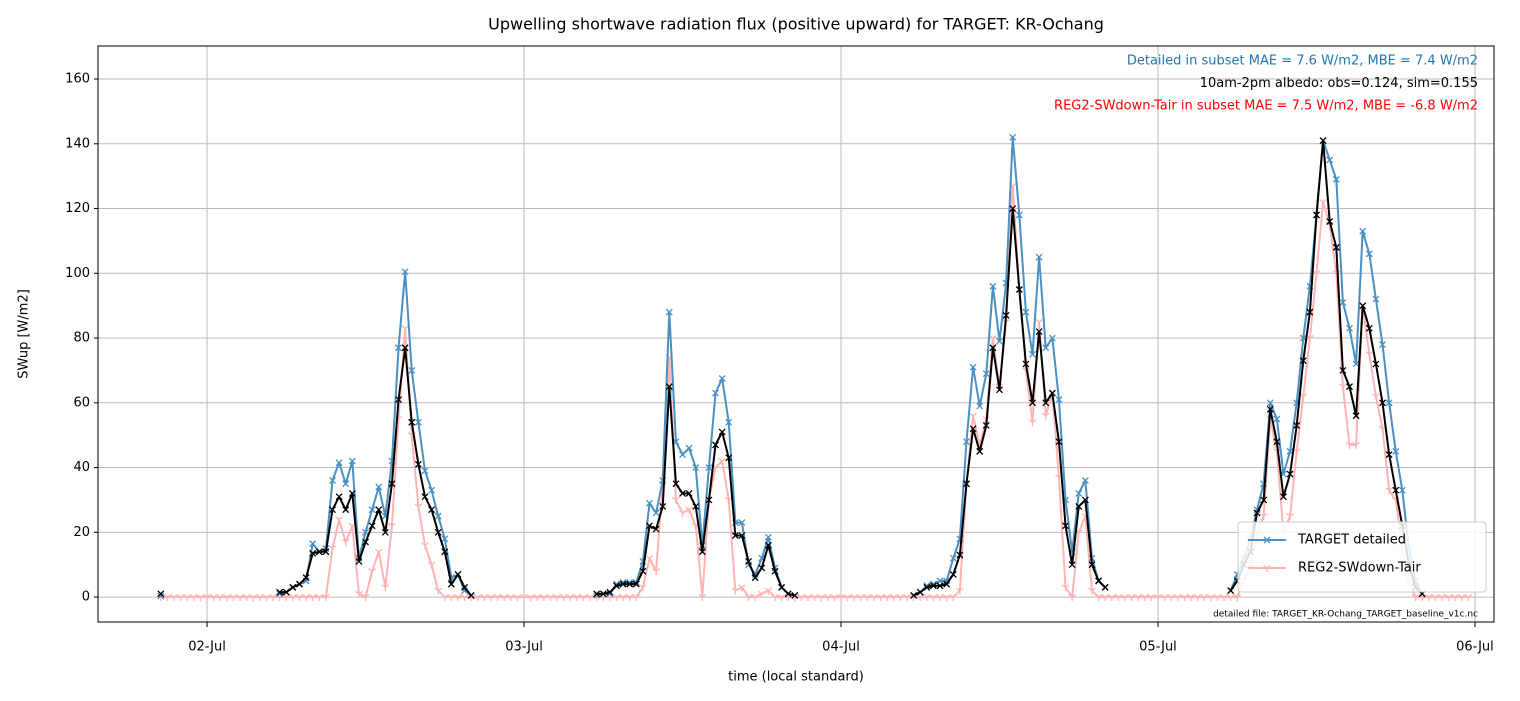 The height and width of the screenshot is (701, 1520). Describe the element at coordinates (77, 143) in the screenshot. I see `y-tick-label: 140` at that location.